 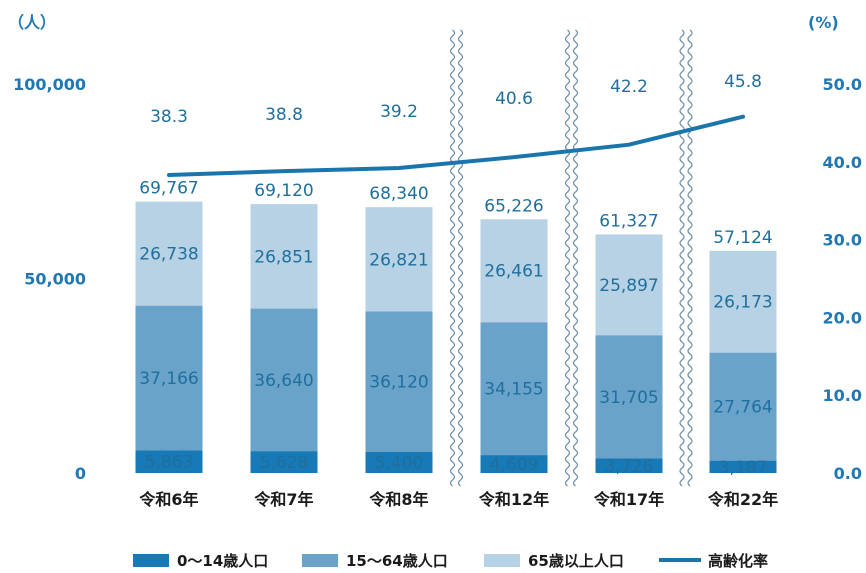 I want to click on bar-value-label: 36,640, so click(x=283, y=381).